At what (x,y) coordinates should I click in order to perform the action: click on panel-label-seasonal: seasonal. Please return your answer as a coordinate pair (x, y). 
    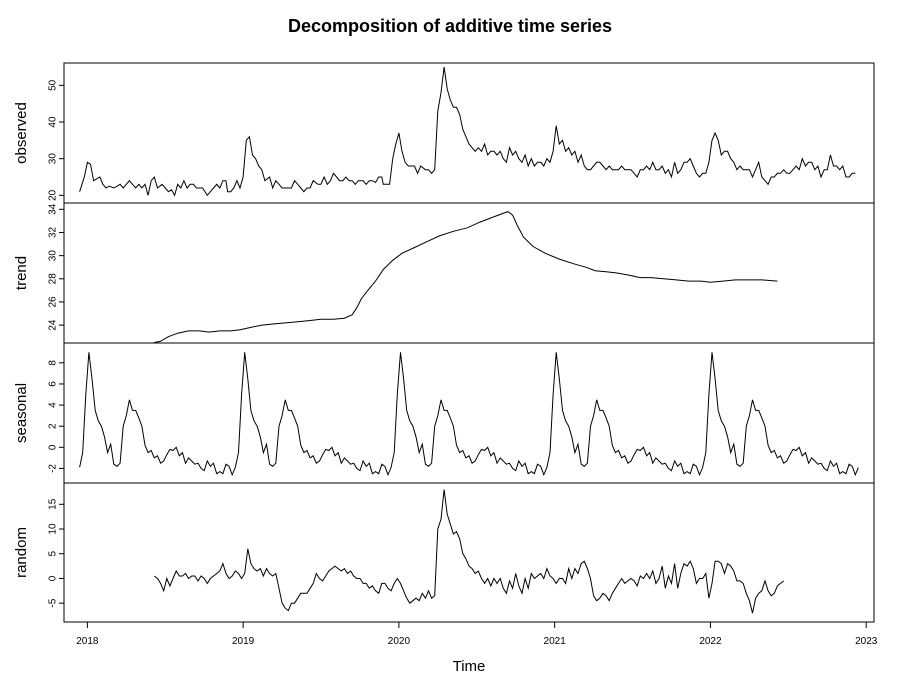
    Looking at the image, I should click on (21, 413).